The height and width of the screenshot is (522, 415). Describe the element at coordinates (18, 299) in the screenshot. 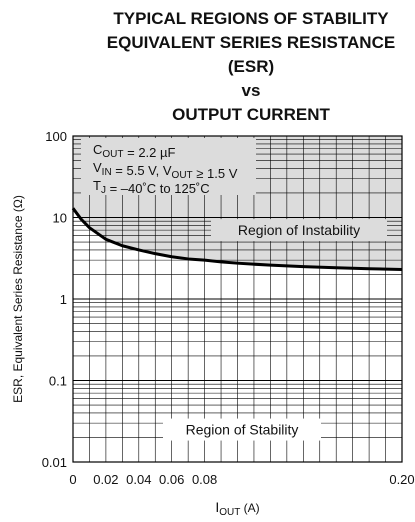

I see `y-axis-label: ESR, Equivalent Series Resistance (Ω)` at that location.